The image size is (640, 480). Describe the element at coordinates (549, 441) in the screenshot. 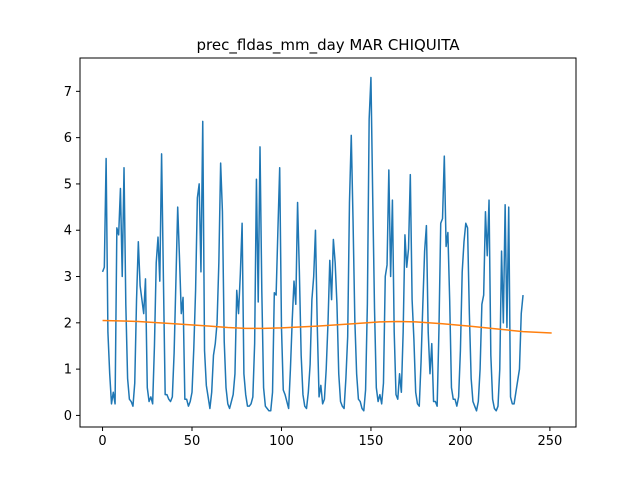

I see `x-tick-label: 250` at that location.